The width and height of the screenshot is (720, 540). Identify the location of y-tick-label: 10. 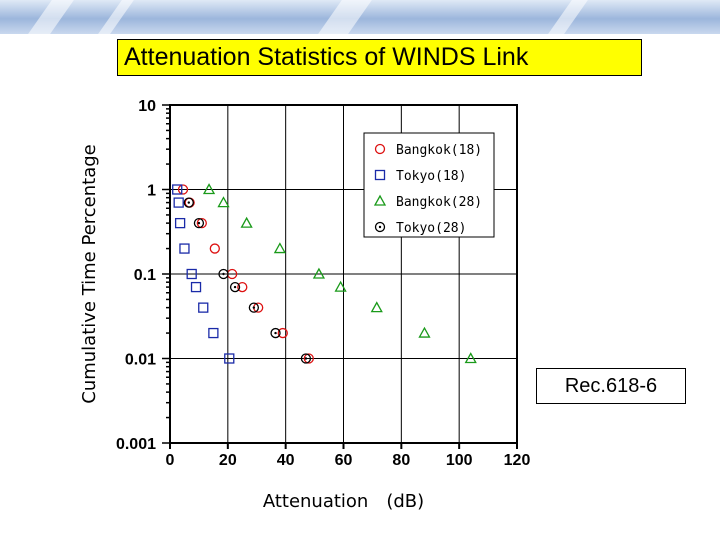
(147, 106).